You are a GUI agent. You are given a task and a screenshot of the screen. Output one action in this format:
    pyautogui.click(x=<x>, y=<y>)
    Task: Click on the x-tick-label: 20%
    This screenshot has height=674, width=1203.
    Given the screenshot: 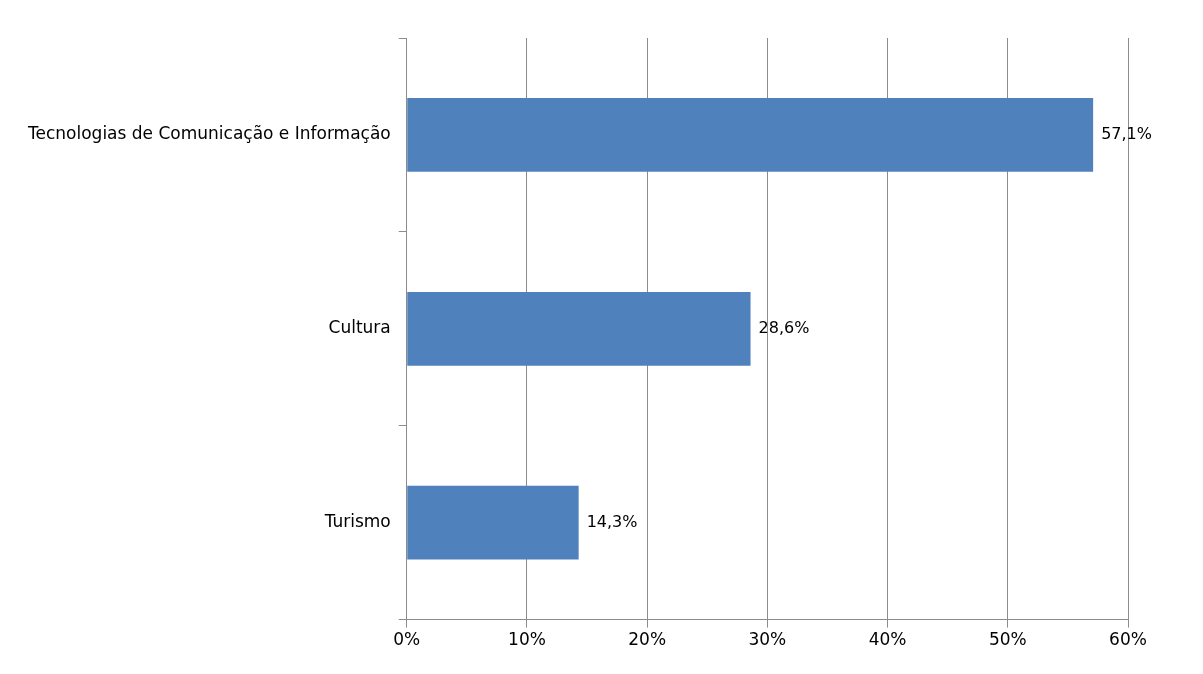 What is the action you would take?
    pyautogui.click(x=647, y=639)
    